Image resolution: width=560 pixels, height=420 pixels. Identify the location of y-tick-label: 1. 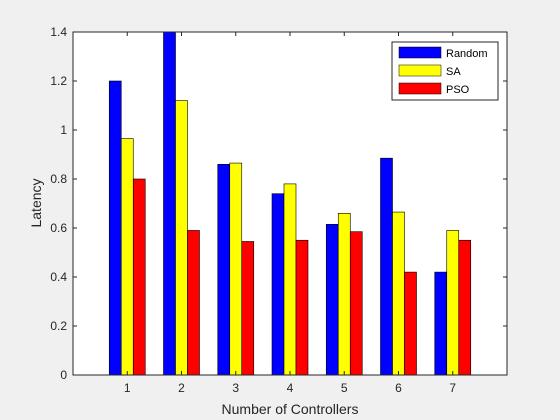
(63, 130).